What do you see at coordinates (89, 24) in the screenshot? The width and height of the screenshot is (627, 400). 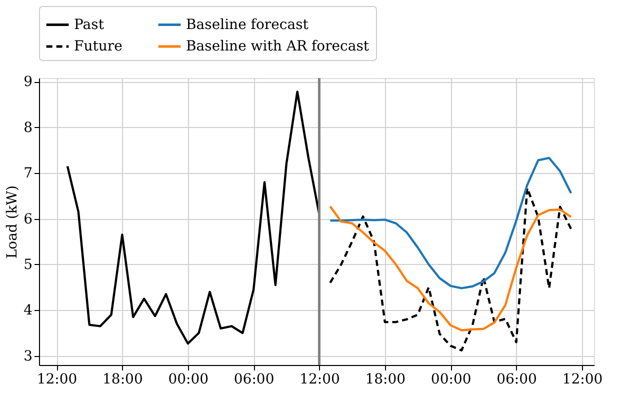 I see `legend-label: Past` at bounding box center [89, 24].